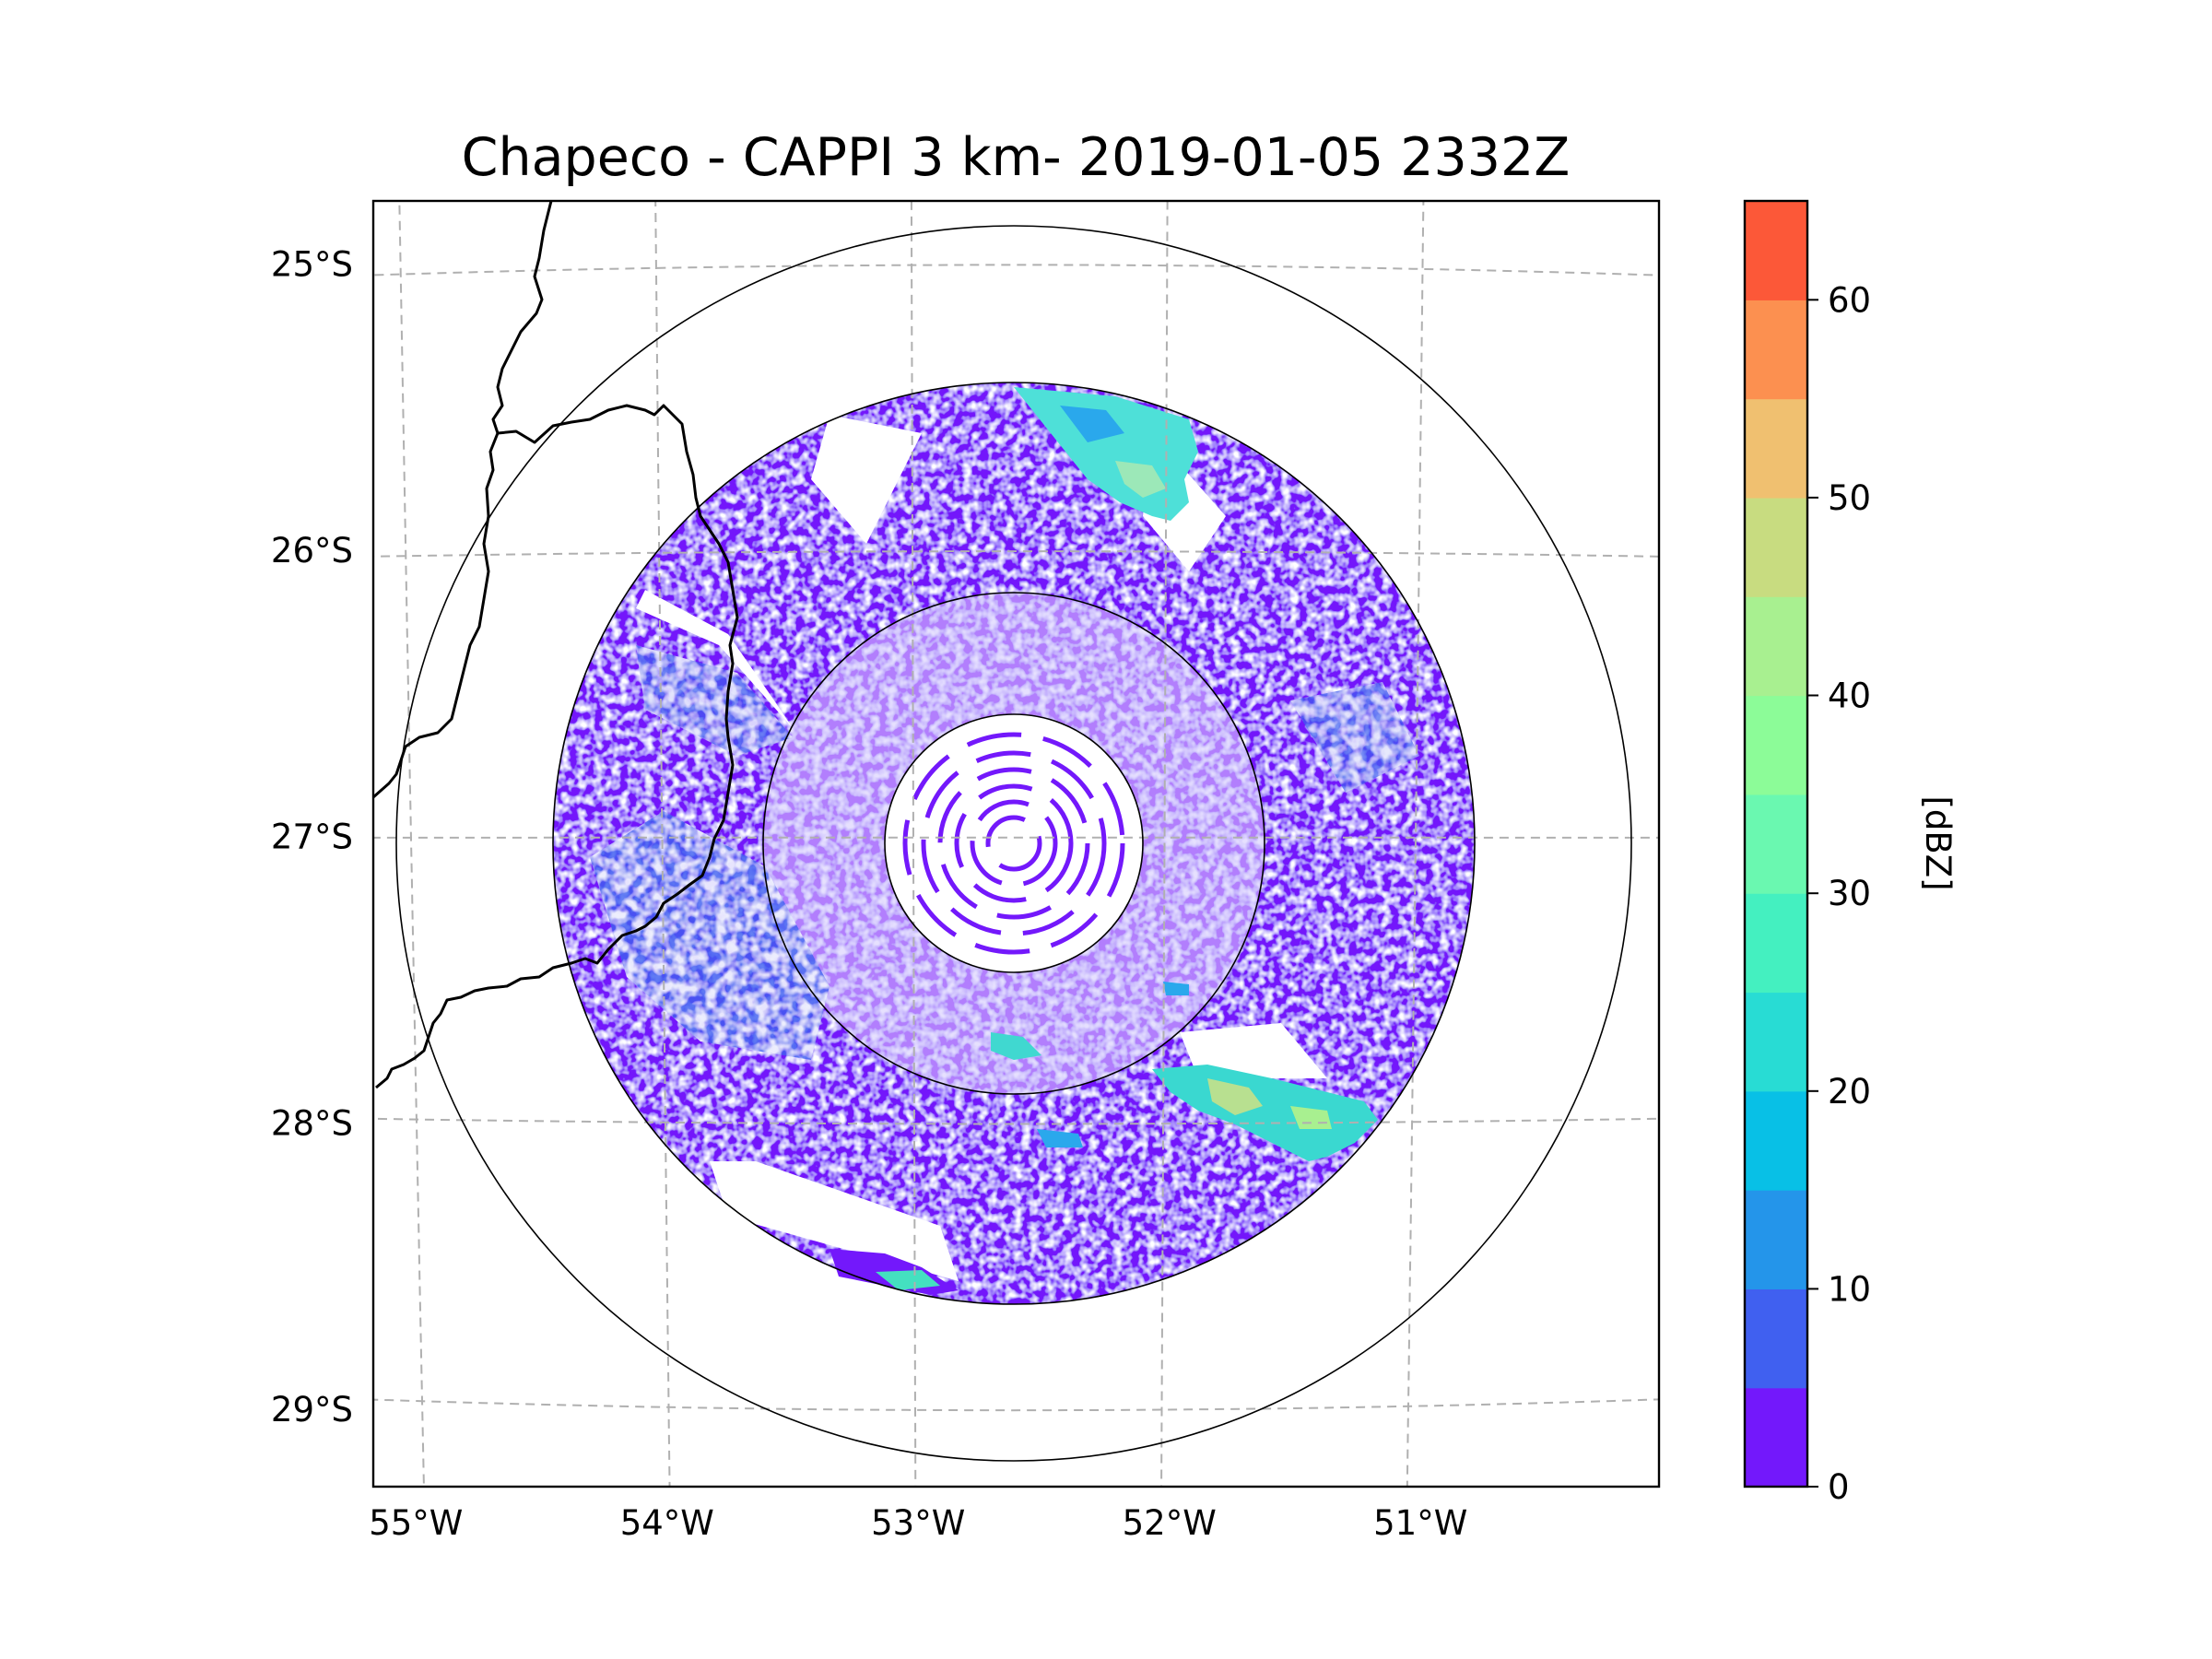 The height and width of the screenshot is (1659, 2212). Describe the element at coordinates (714, 700) in the screenshot. I see `light-echo-nw` at that location.